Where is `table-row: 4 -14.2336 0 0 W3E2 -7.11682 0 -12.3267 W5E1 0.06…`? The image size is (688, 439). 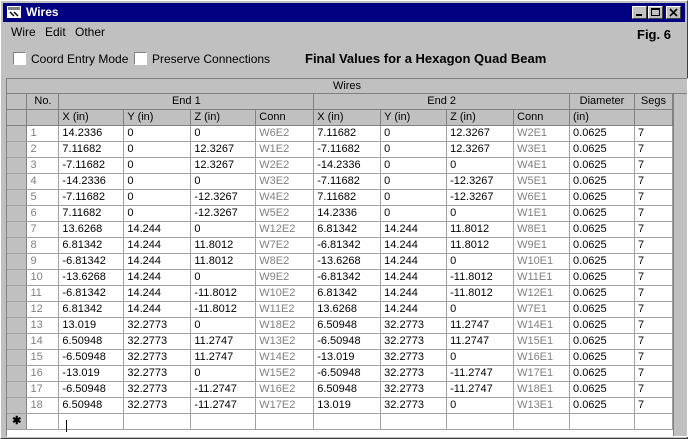
table-row: 4 -14.2336 0 0 W3E2 -7.11682 0 -12.3267 W5E1 0.06… is located at coordinates (347, 181).